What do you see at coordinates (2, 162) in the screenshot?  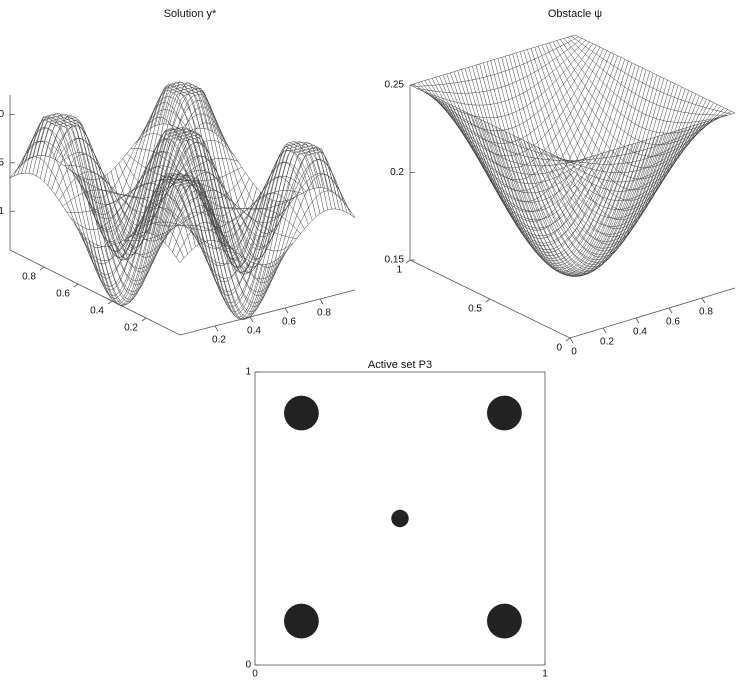 I see `z-tick-label: -0.5` at bounding box center [2, 162].